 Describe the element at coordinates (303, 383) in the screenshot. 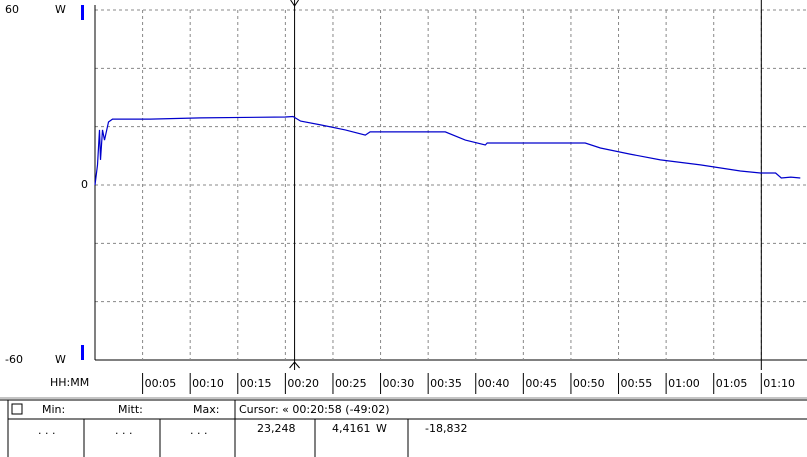

I see `x-tick-label: 00:20` at that location.